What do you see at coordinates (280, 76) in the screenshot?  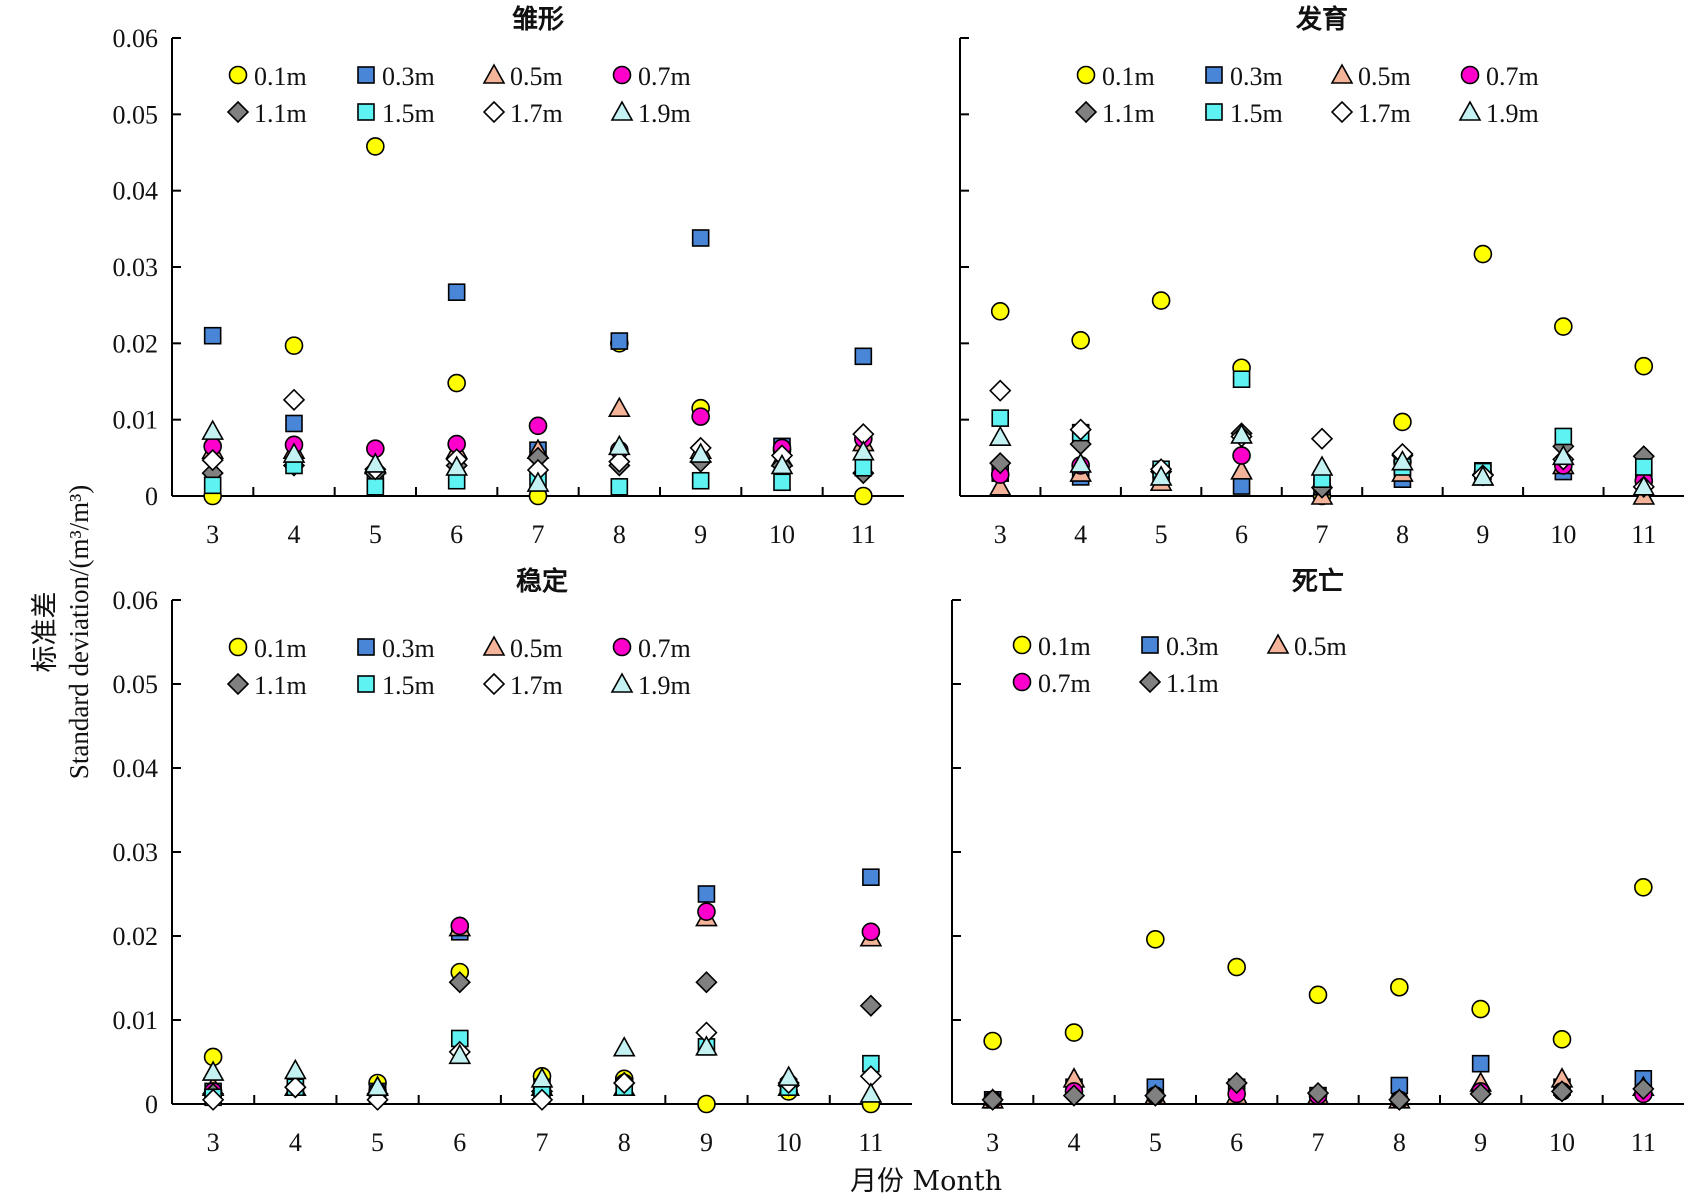 I see `legend-label: 0.1m` at bounding box center [280, 76].